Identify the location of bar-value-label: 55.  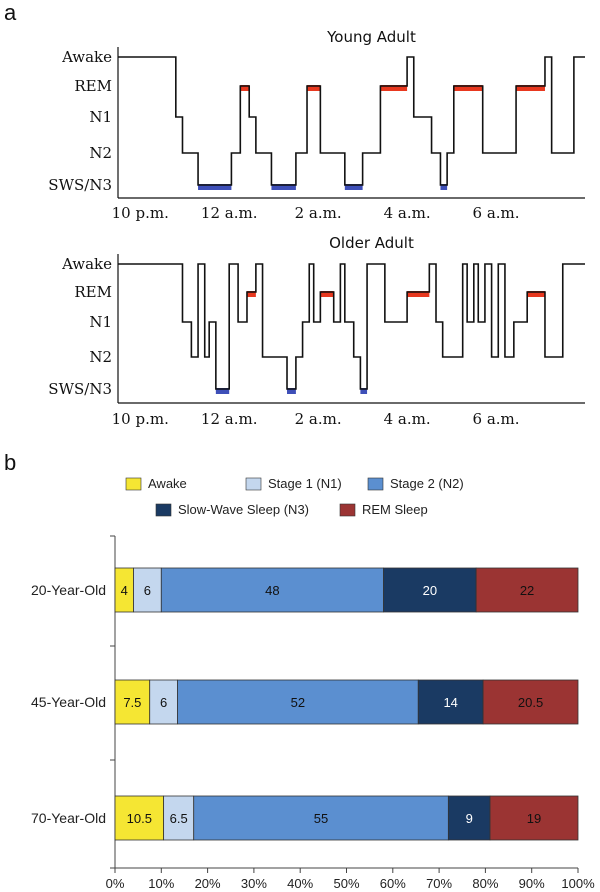
(321, 818).